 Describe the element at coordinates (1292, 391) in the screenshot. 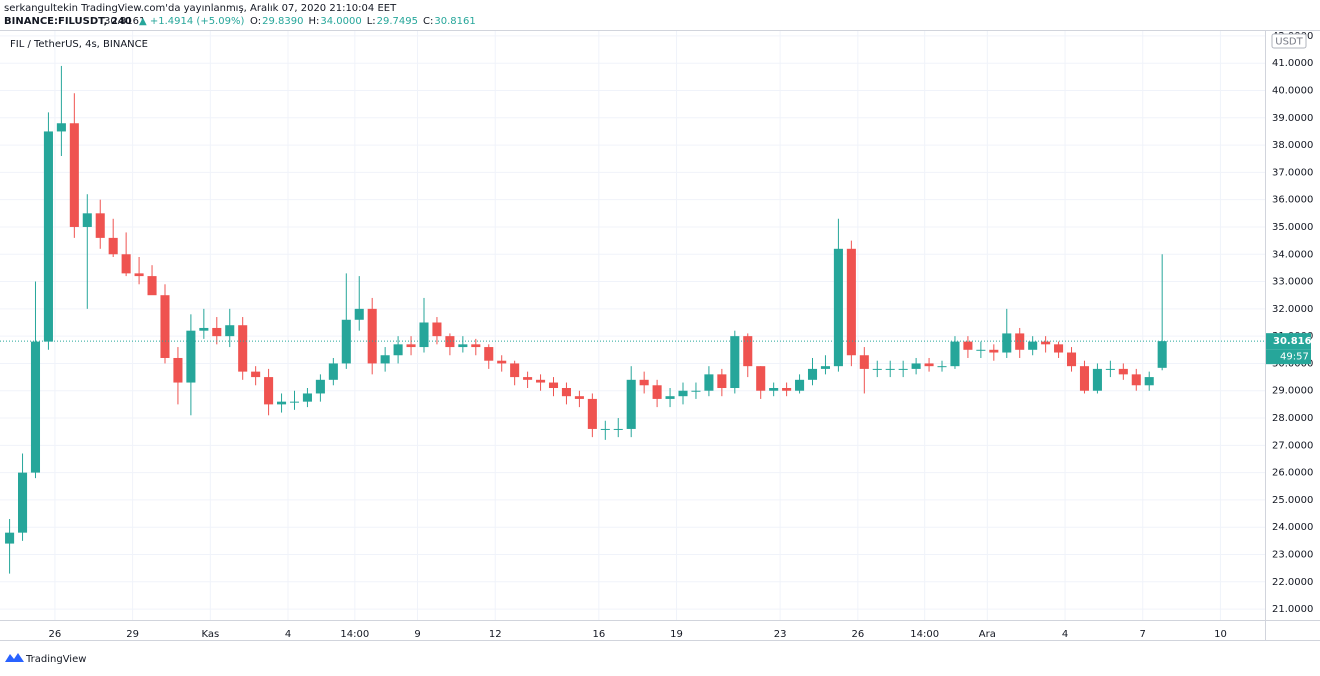

I see `y-tick-label: 29.0000` at that location.